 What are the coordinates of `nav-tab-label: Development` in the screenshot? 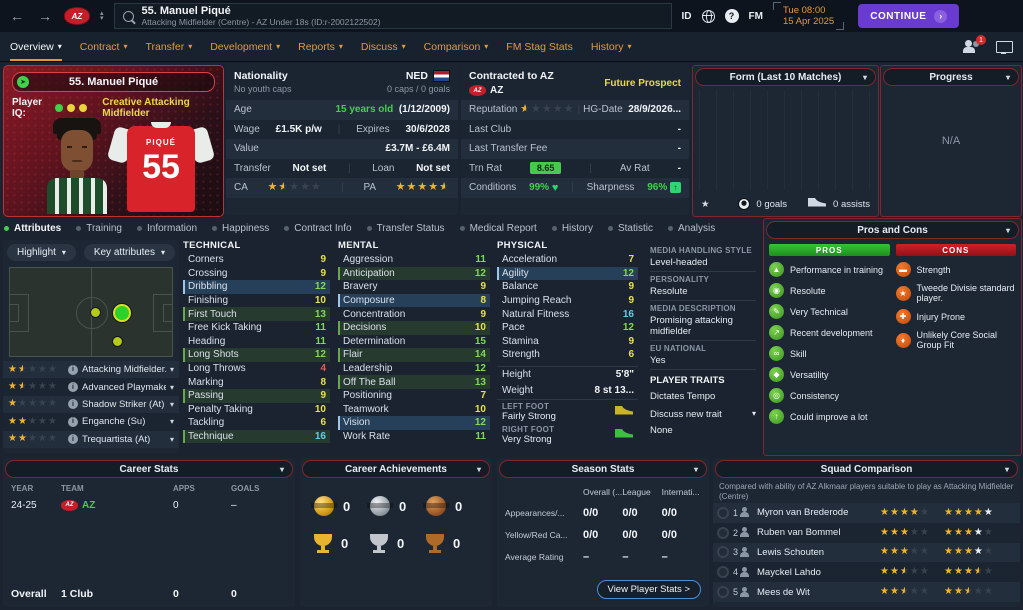 It's located at (241, 46).